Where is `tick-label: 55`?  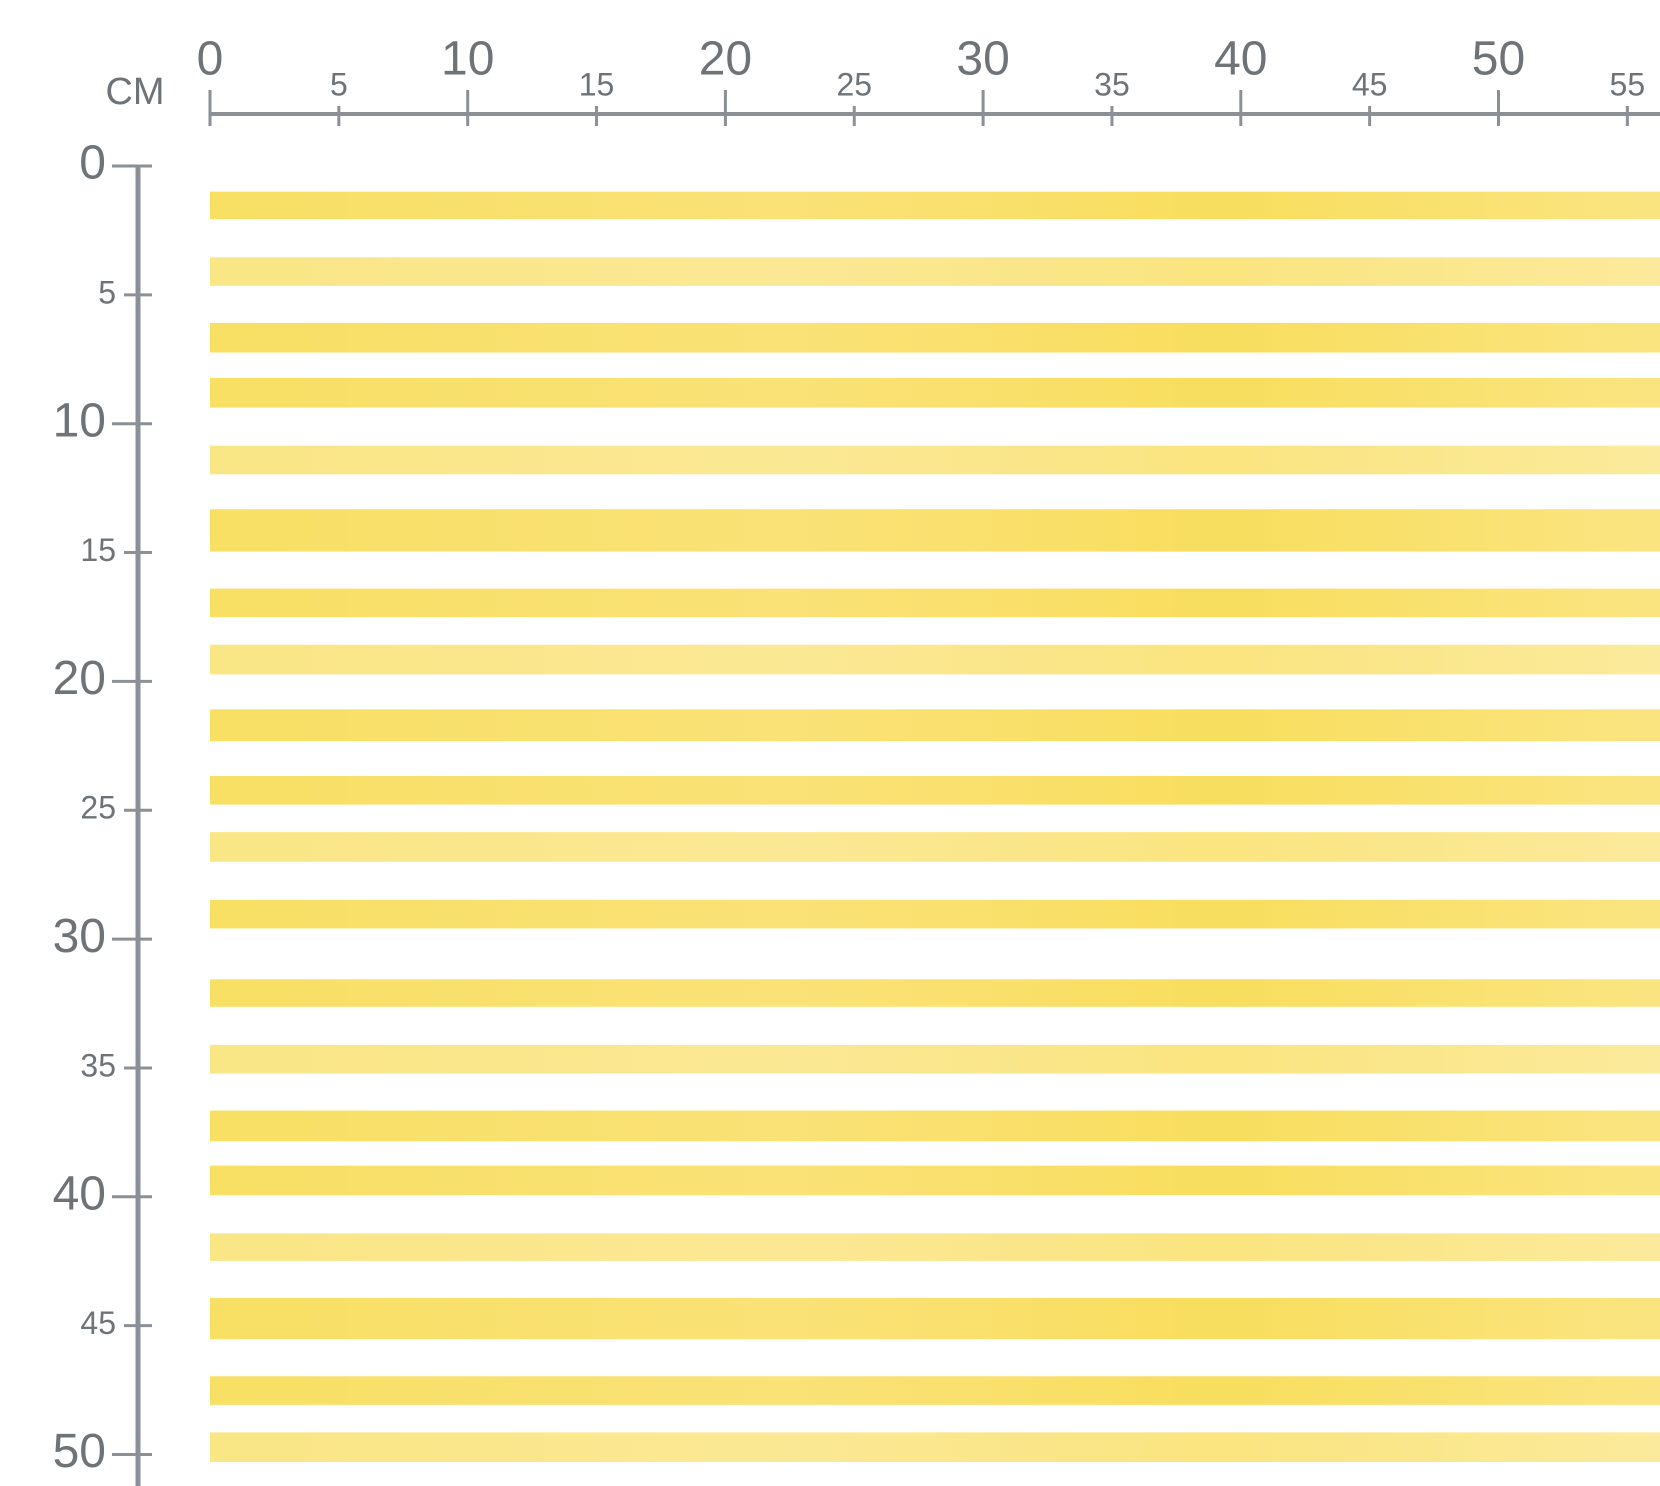
tick-label: 55 is located at coordinates (1628, 84).